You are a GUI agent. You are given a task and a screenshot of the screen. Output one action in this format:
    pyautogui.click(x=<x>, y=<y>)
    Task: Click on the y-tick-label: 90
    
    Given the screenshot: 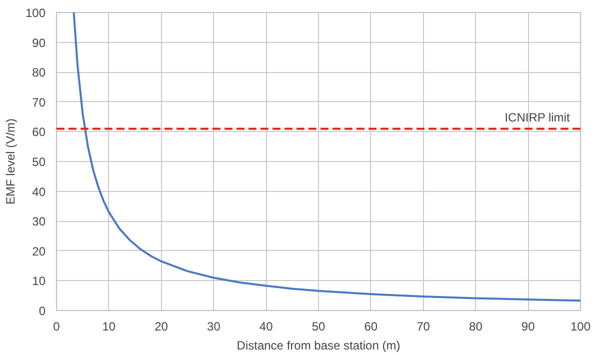 What is the action you would take?
    pyautogui.click(x=39, y=43)
    